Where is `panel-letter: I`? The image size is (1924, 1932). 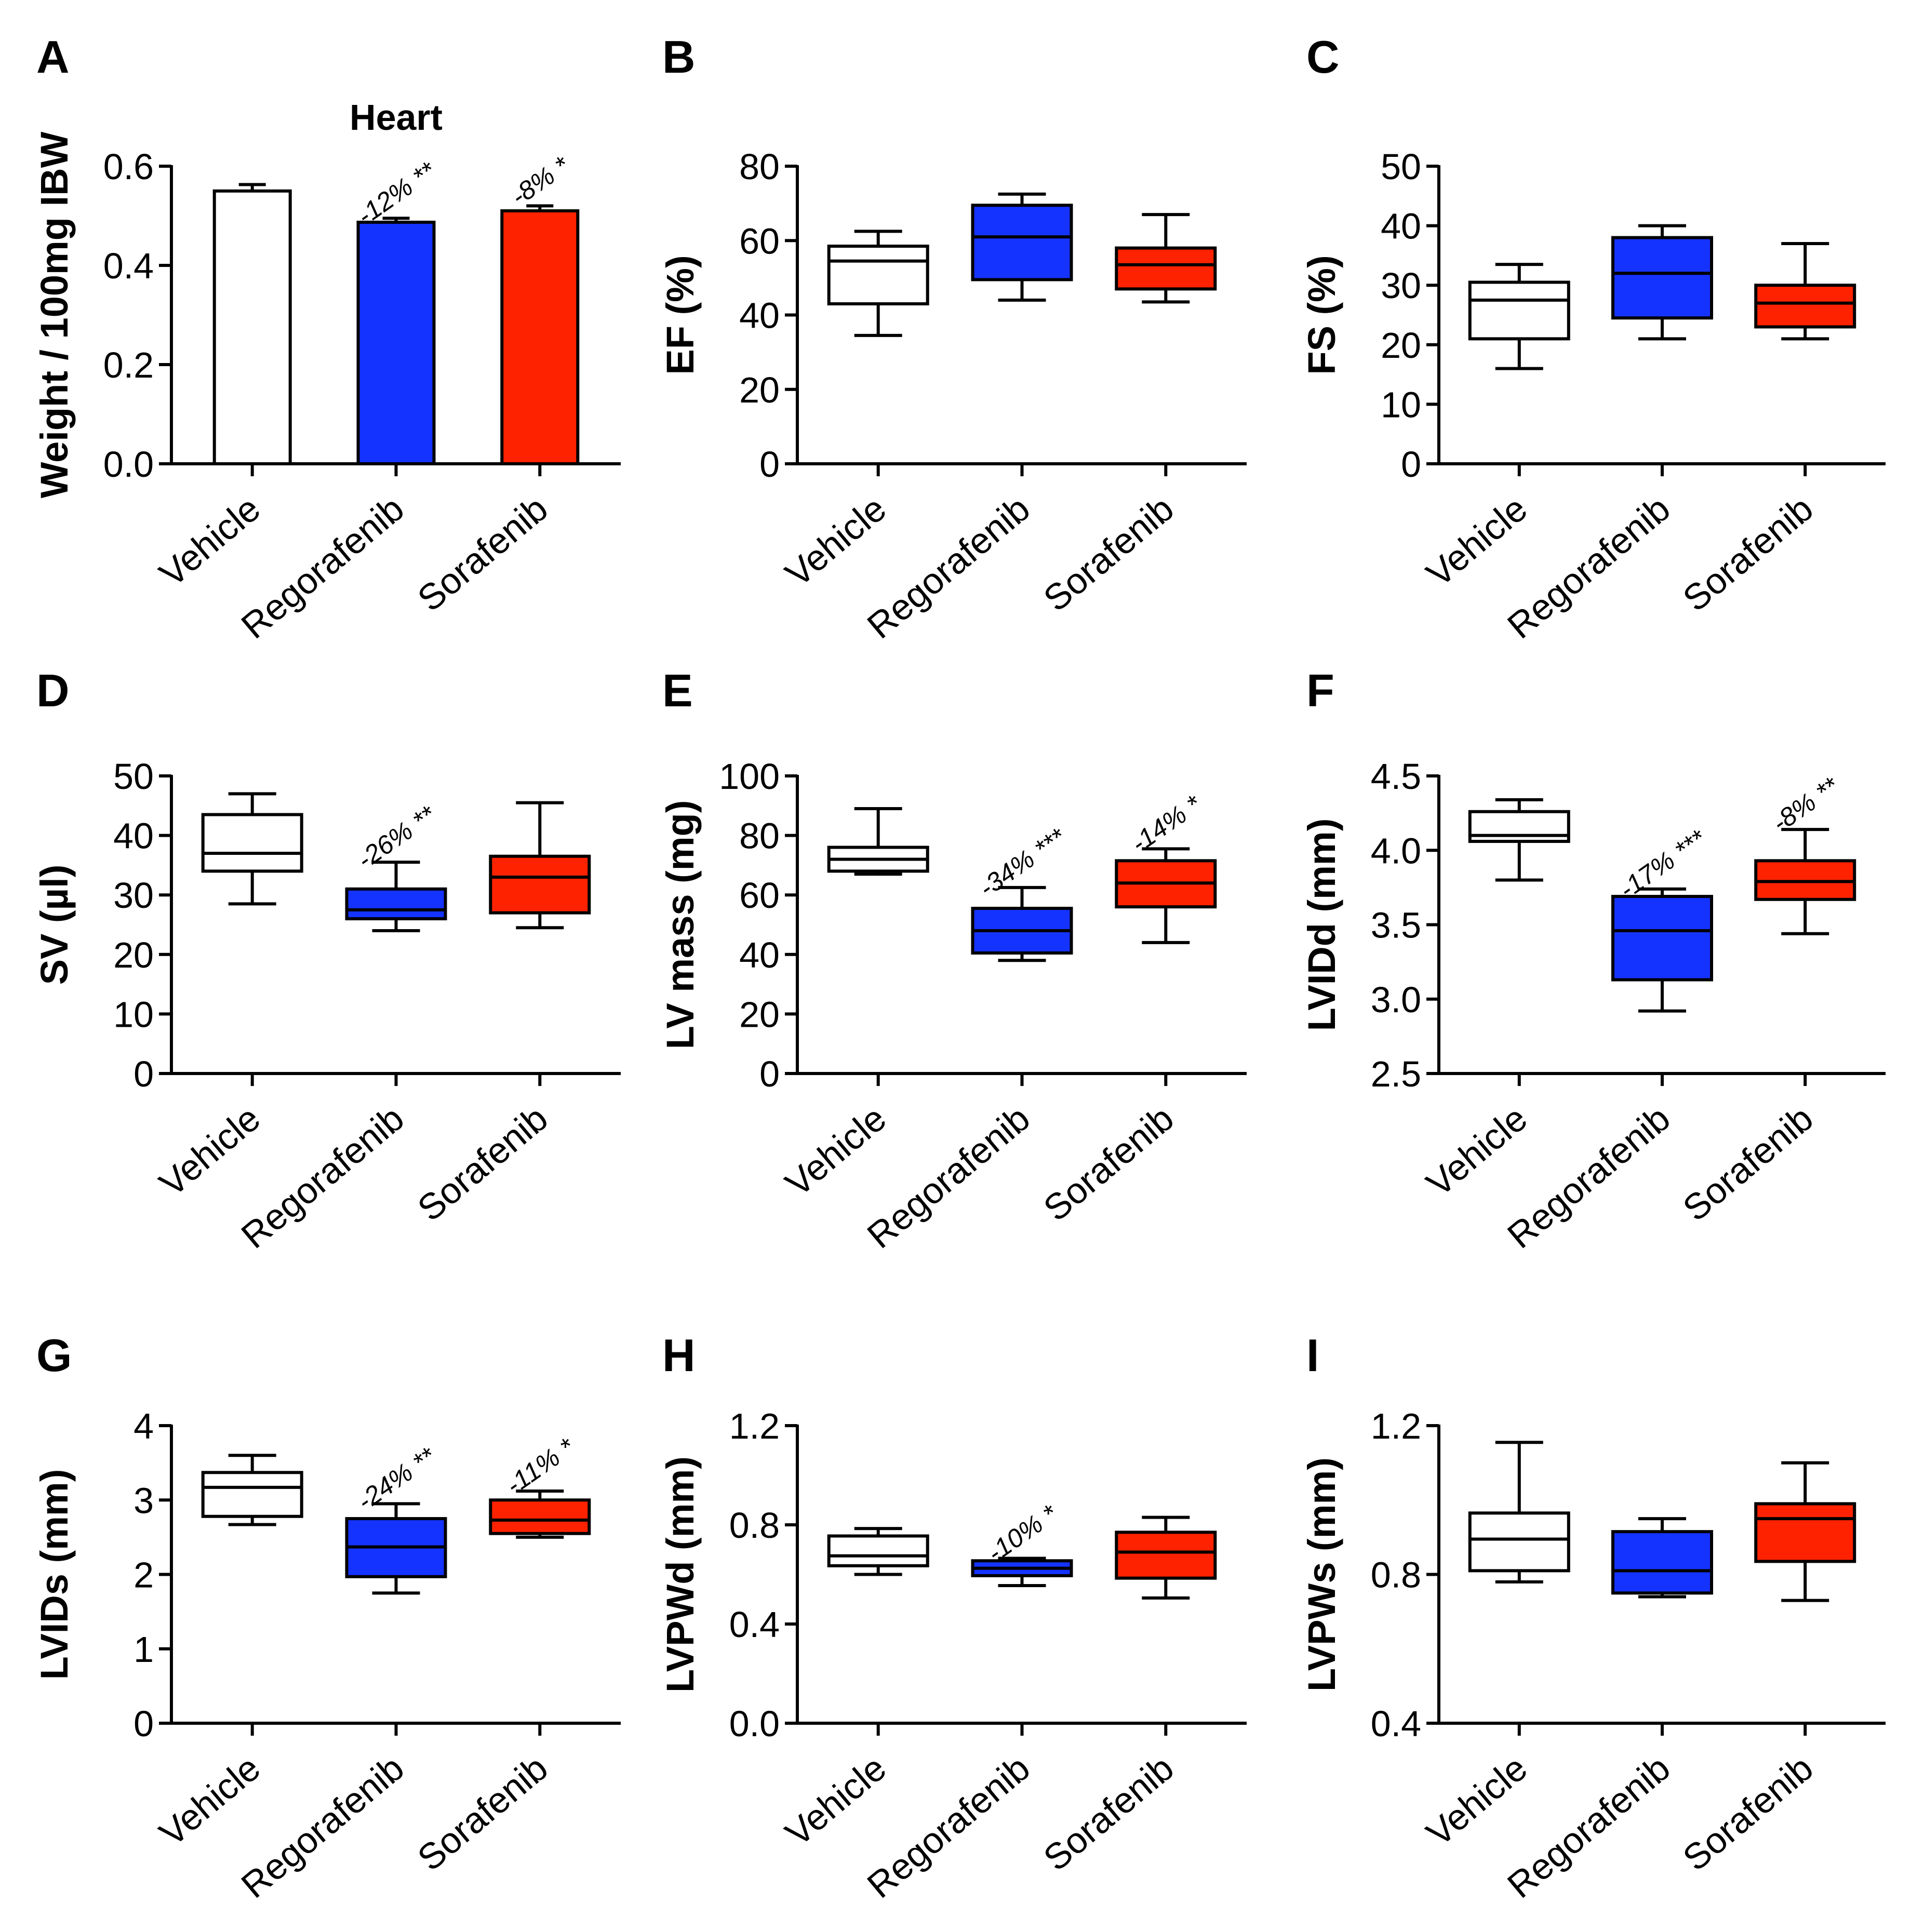
panel-letter: I is located at coordinates (1313, 1356).